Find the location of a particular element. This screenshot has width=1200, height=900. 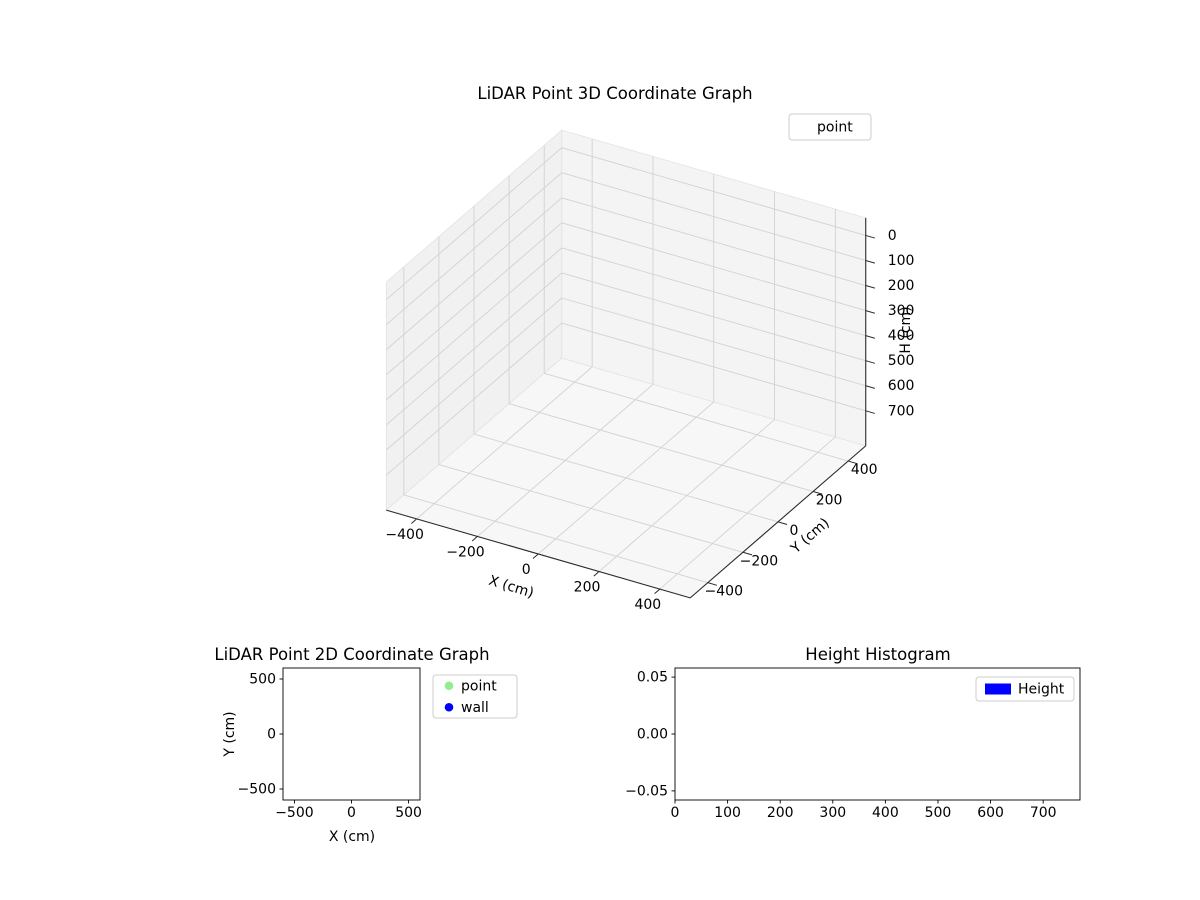

plot-2d-axes: −500 0 500 500 0 −500 point wall is located at coordinates (378, 744).